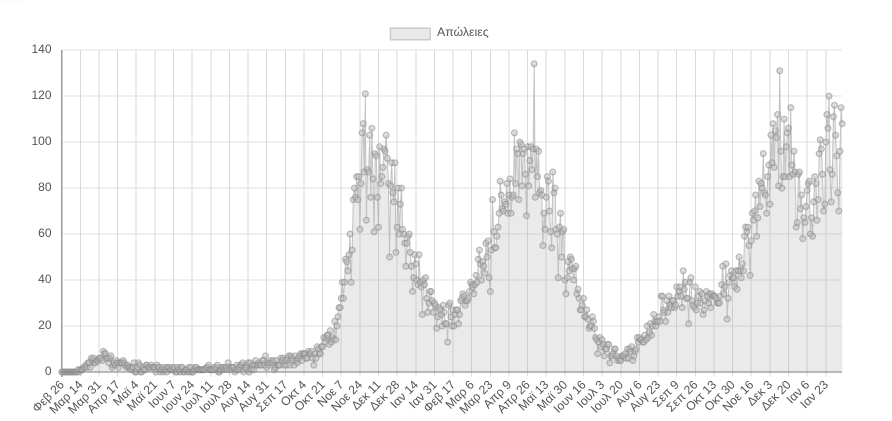 The width and height of the screenshot is (892, 421). What do you see at coordinates (48, 371) in the screenshot?
I see `svg-text: 0` at bounding box center [48, 371].